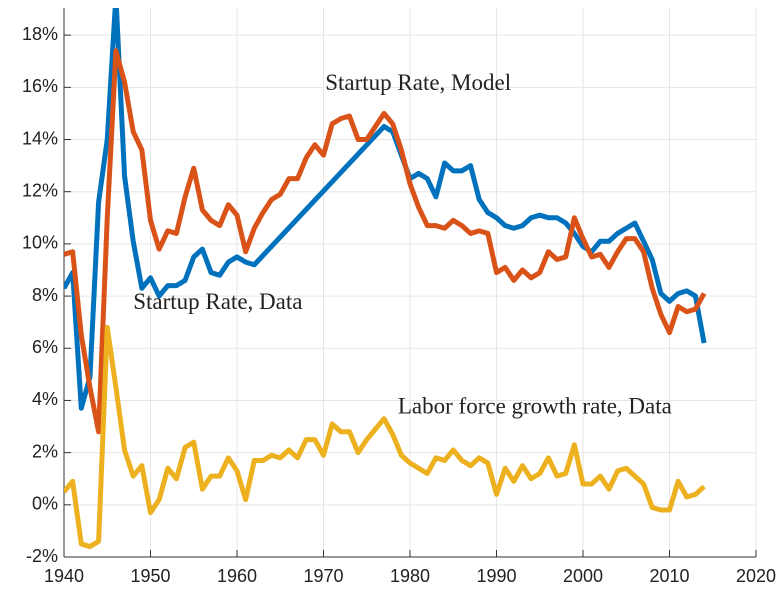 The image size is (783, 590). Describe the element at coordinates (45, 399) in the screenshot. I see `y-tick-label: 4%` at that location.